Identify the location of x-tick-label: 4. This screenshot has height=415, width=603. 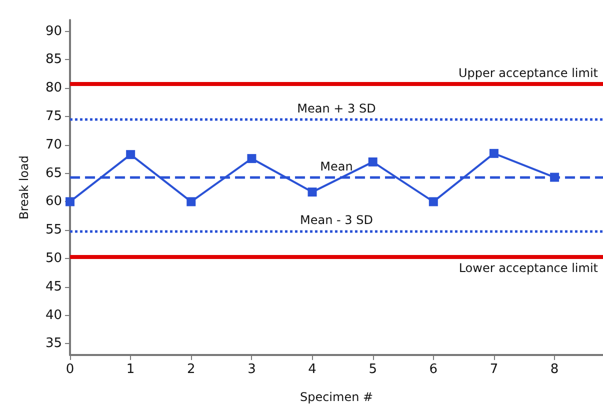
(312, 369).